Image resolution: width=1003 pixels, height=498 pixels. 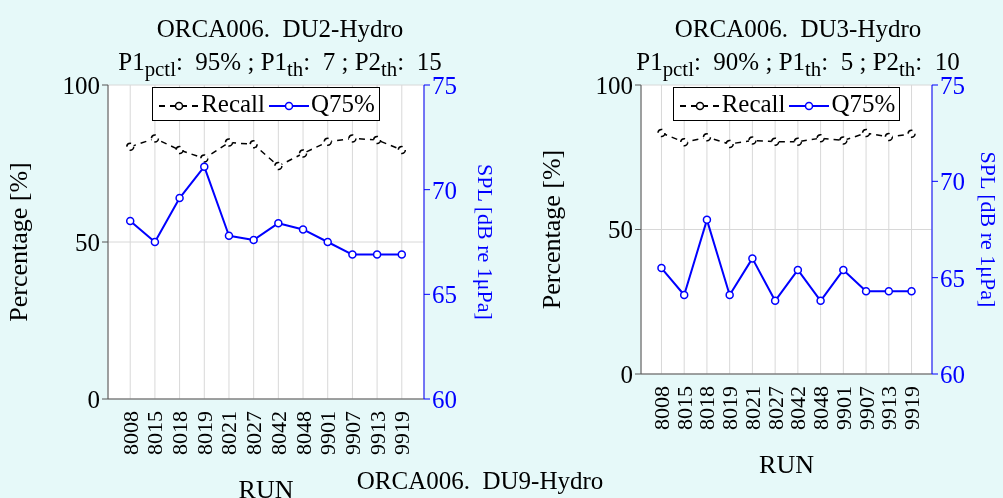 I want to click on x-tick-label: 8021, so click(x=229, y=433).